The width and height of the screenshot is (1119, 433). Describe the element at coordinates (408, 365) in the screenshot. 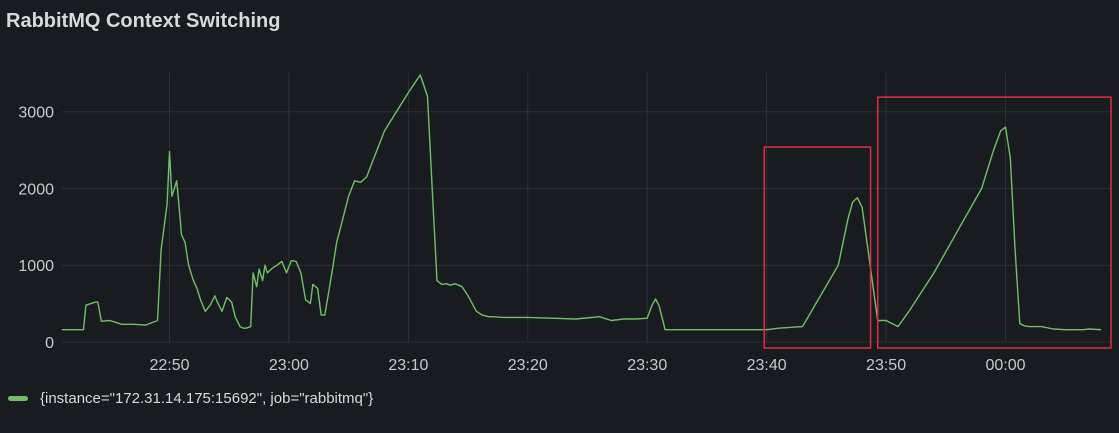

I see `x-tick-label: 23:10` at that location.